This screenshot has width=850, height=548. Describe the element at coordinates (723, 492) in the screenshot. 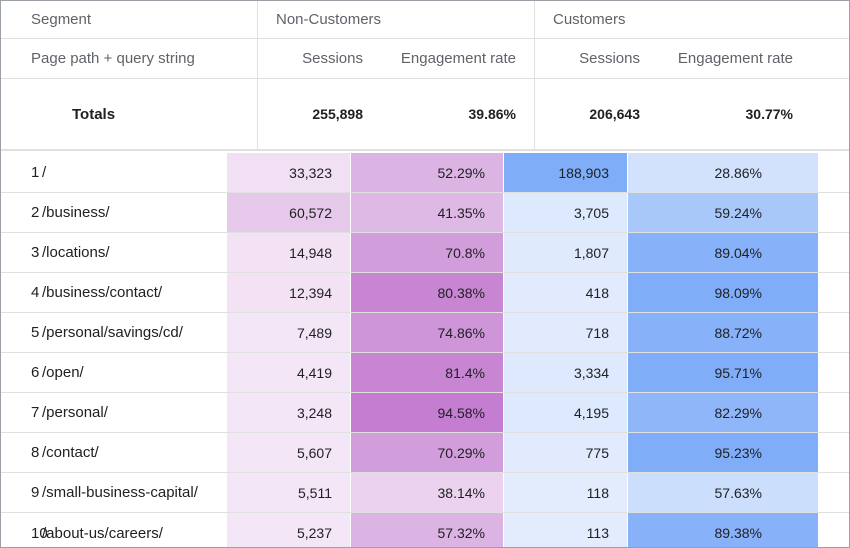

I see `c-engagement-cell: 57.63%` at that location.